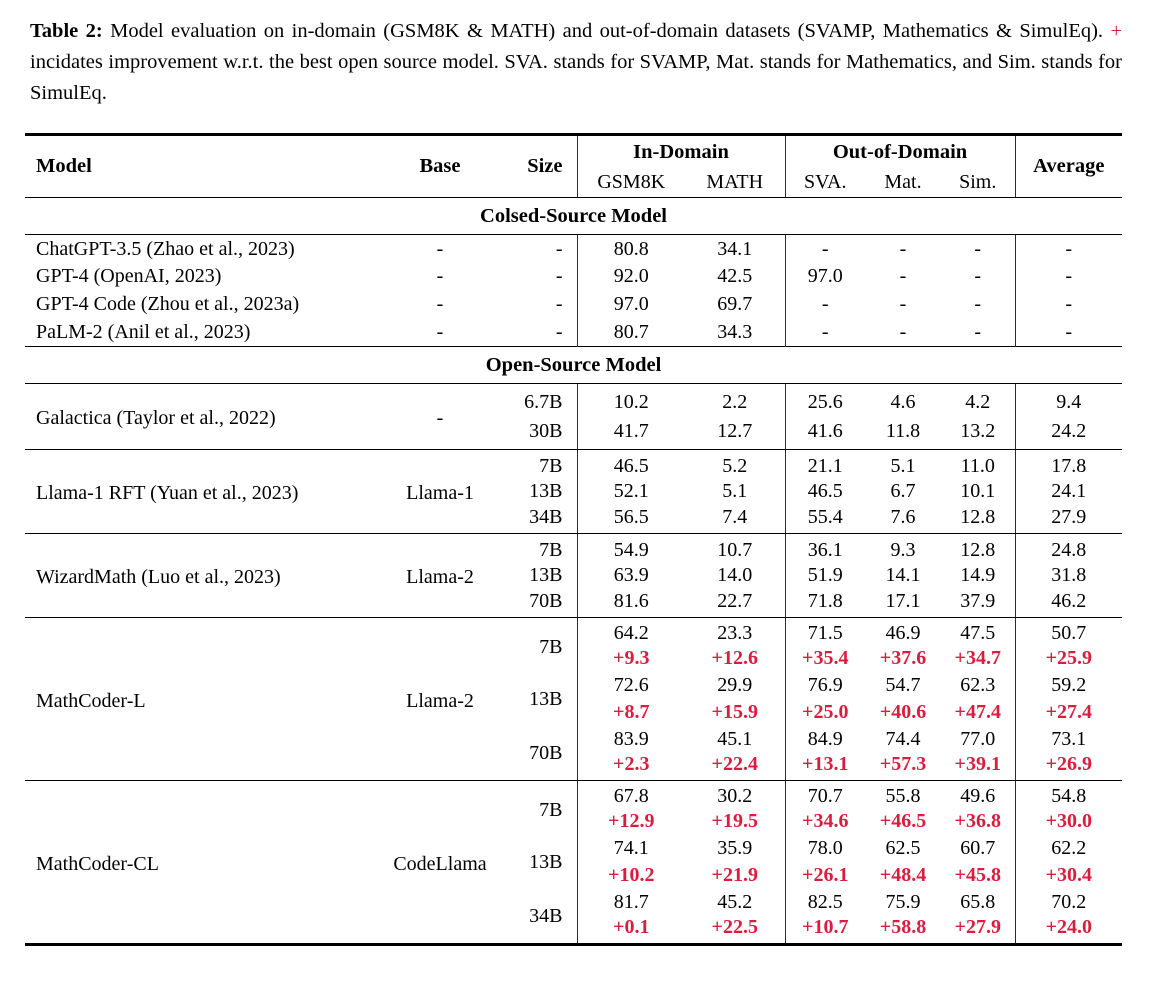 The image size is (1149, 1004). What do you see at coordinates (1068, 491) in the screenshot?
I see `value-cell: 24.1` at bounding box center [1068, 491].